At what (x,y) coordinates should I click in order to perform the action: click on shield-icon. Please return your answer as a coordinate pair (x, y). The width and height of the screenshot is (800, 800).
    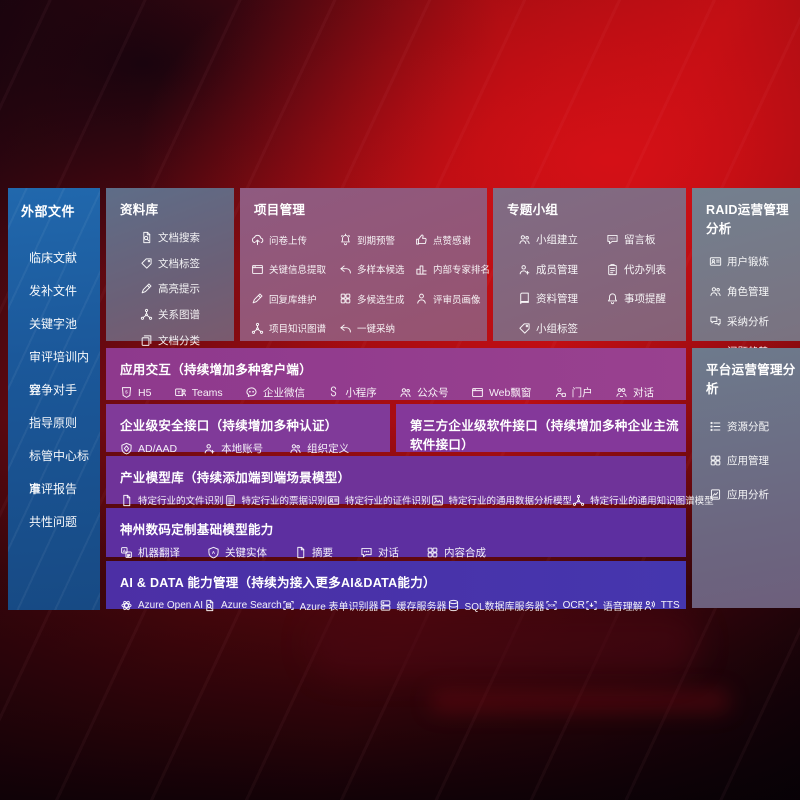
    Looking at the image, I should click on (126, 448).